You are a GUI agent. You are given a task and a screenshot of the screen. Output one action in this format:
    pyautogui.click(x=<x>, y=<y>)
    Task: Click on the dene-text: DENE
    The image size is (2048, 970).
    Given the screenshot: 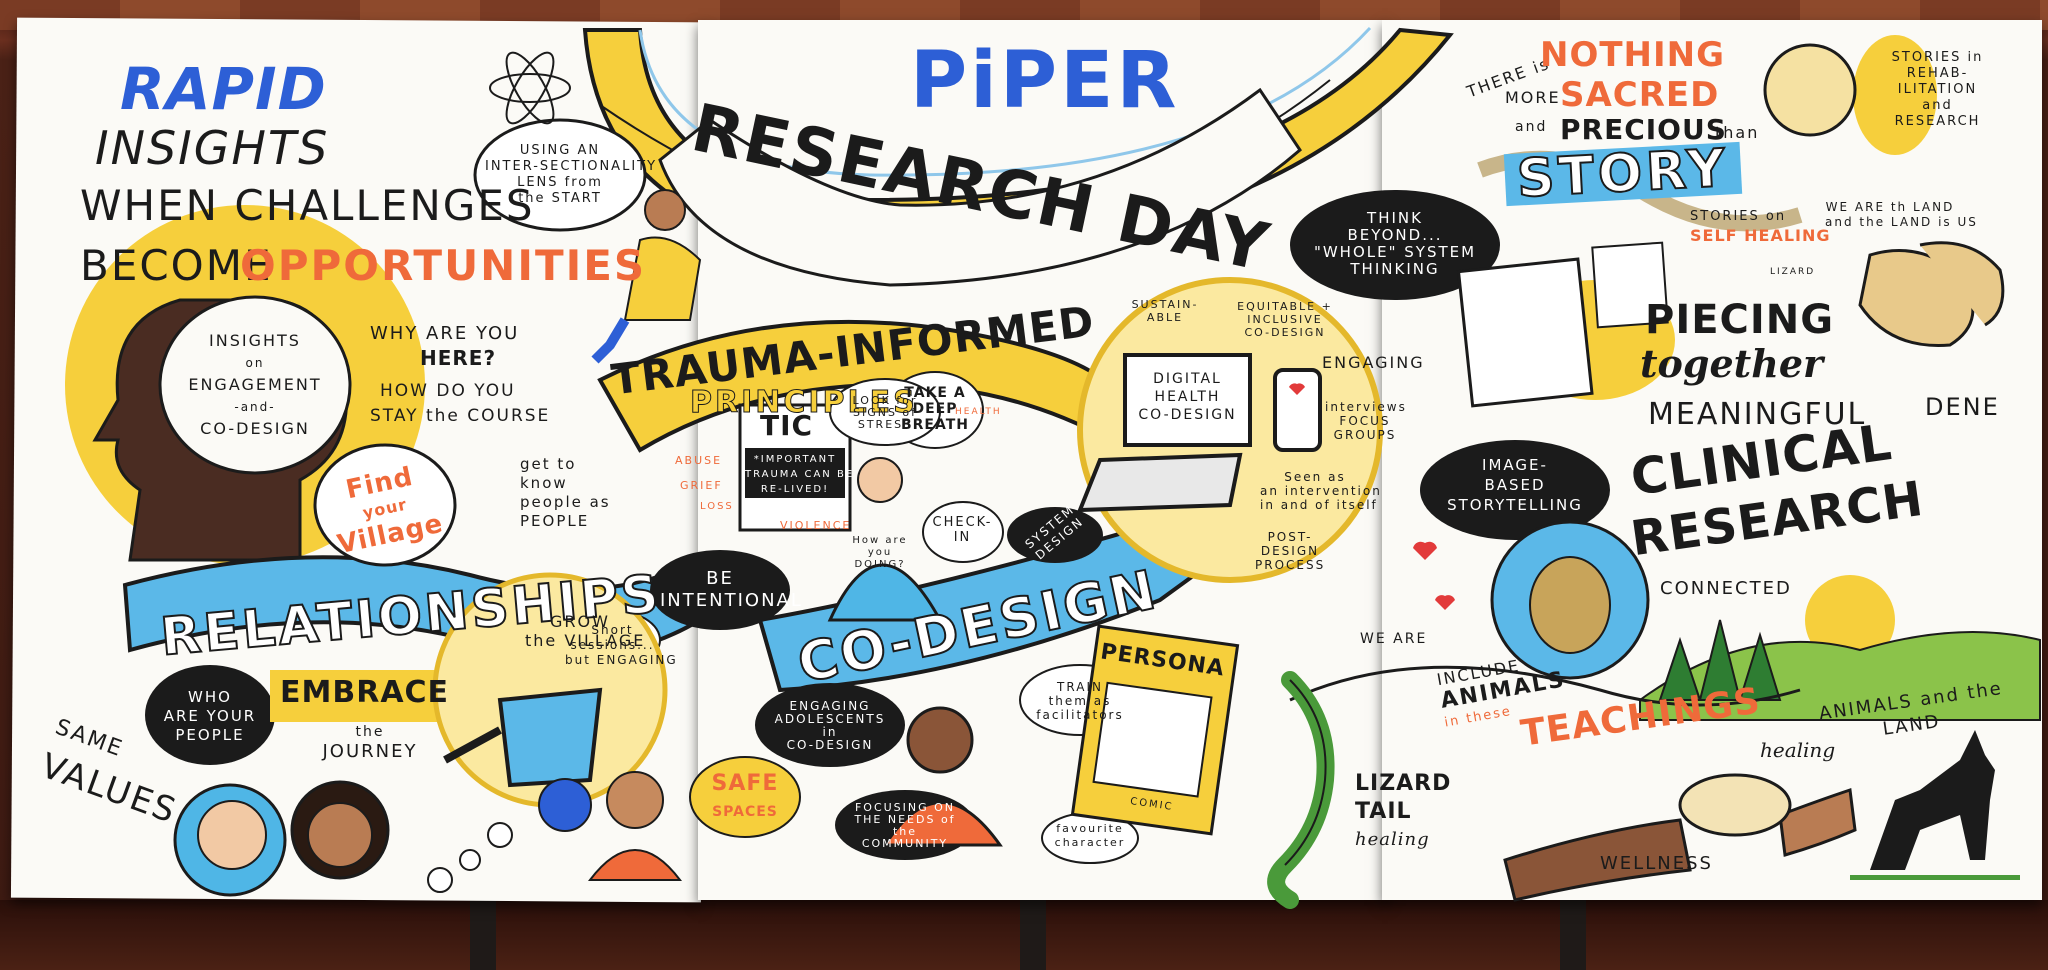 What is the action you would take?
    pyautogui.click(x=1962, y=407)
    